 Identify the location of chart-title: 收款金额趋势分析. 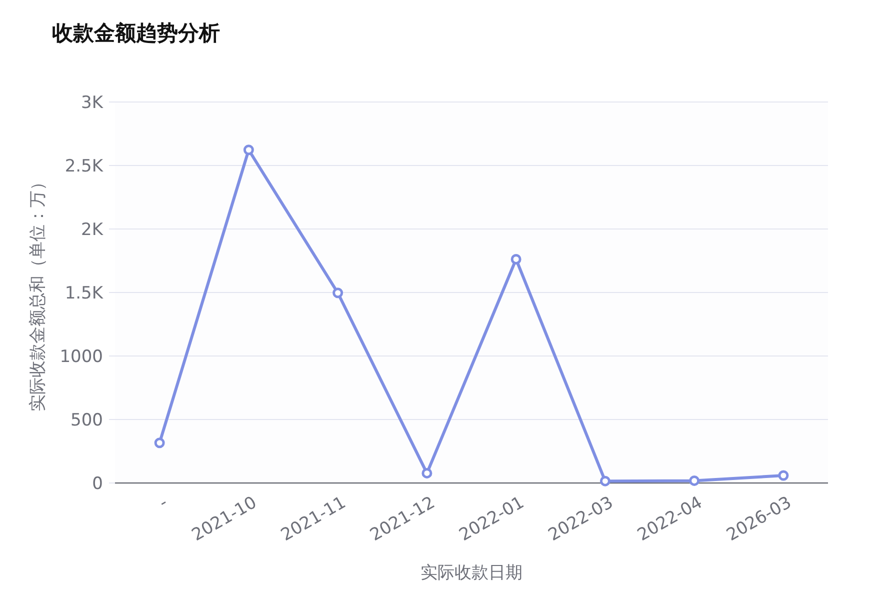
(136, 33).